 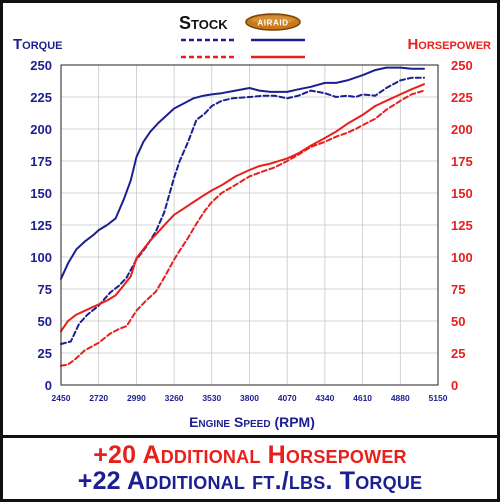 What do you see at coordinates (41, 257) in the screenshot?
I see `y-left-tick-label: 100` at bounding box center [41, 257].